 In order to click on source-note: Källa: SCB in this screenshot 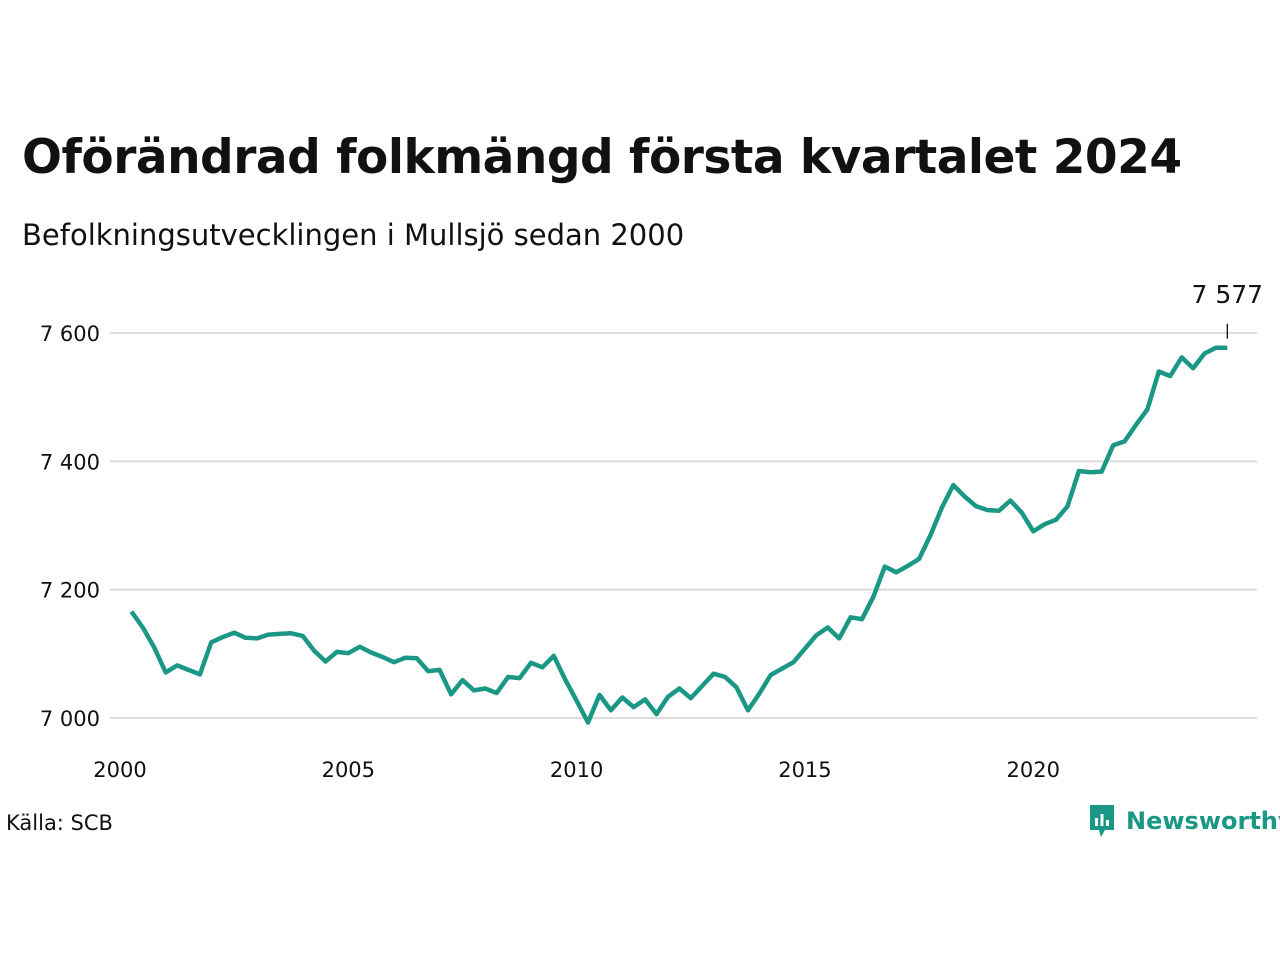, I will do `click(59, 823)`.